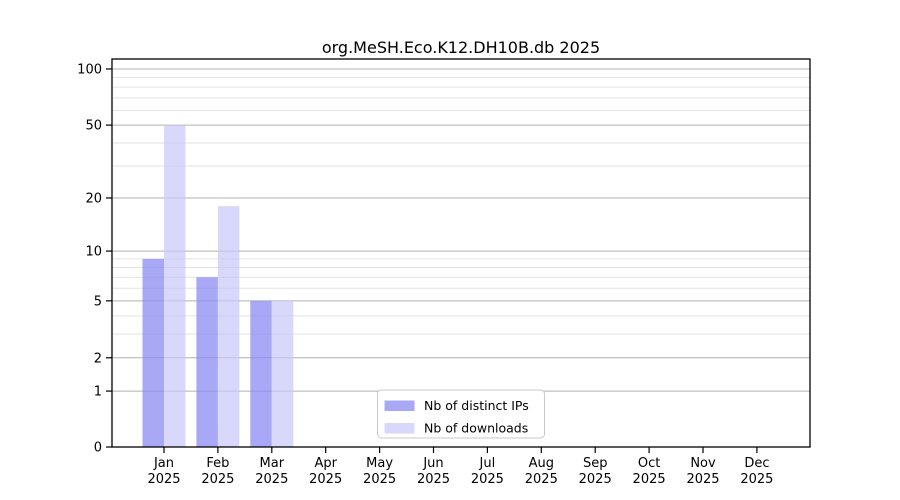 The height and width of the screenshot is (500, 900). Describe the element at coordinates (228, 326) in the screenshot. I see `bar-feb-downloads` at that location.